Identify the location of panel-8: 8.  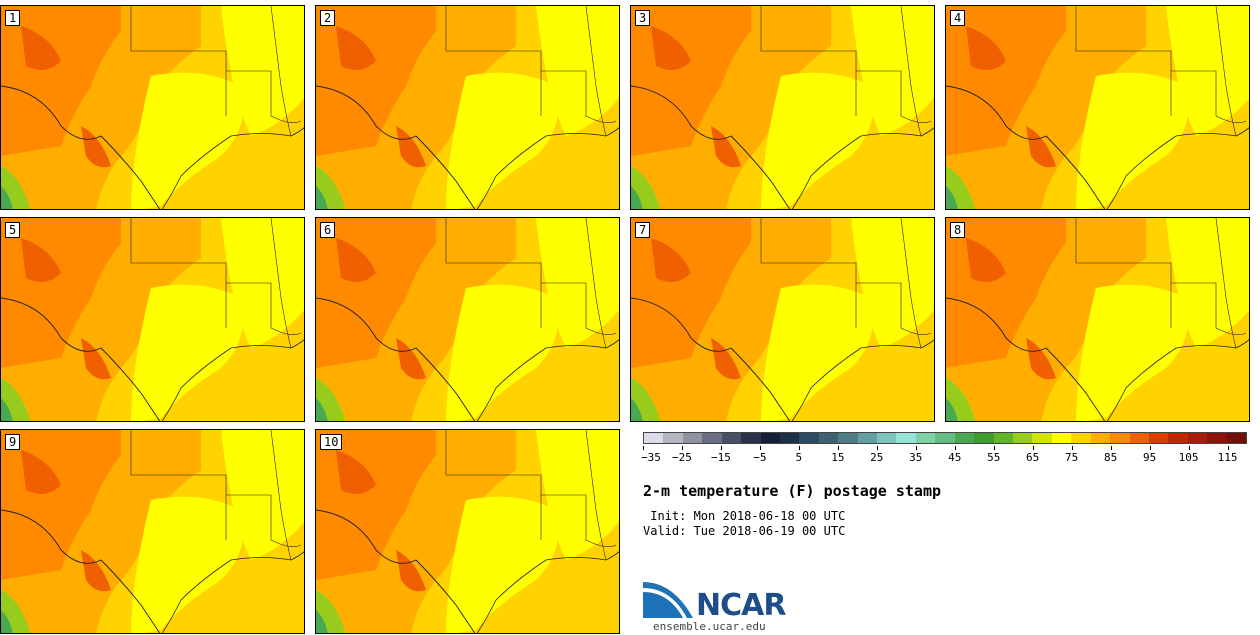
(1097, 319).